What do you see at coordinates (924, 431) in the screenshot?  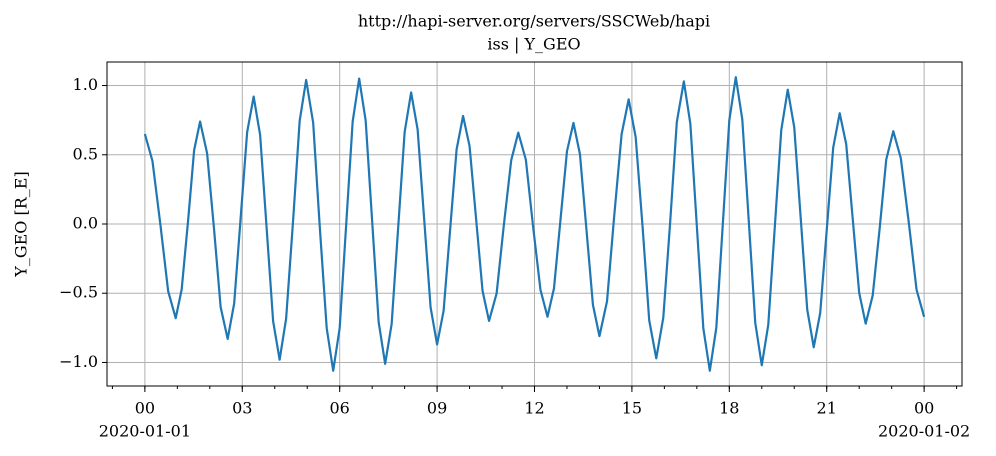 I see `date-label: 2020-01-02` at bounding box center [924, 431].